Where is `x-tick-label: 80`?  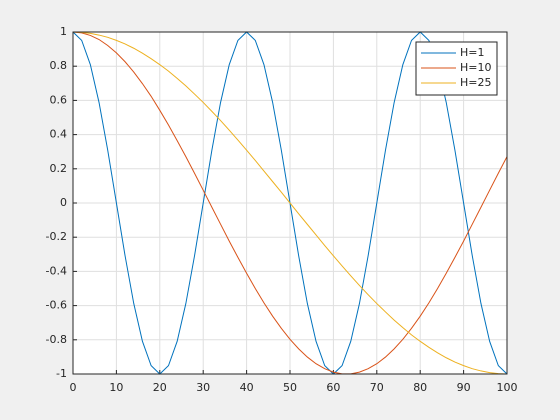 x-tick-label: 80 is located at coordinates (420, 387).